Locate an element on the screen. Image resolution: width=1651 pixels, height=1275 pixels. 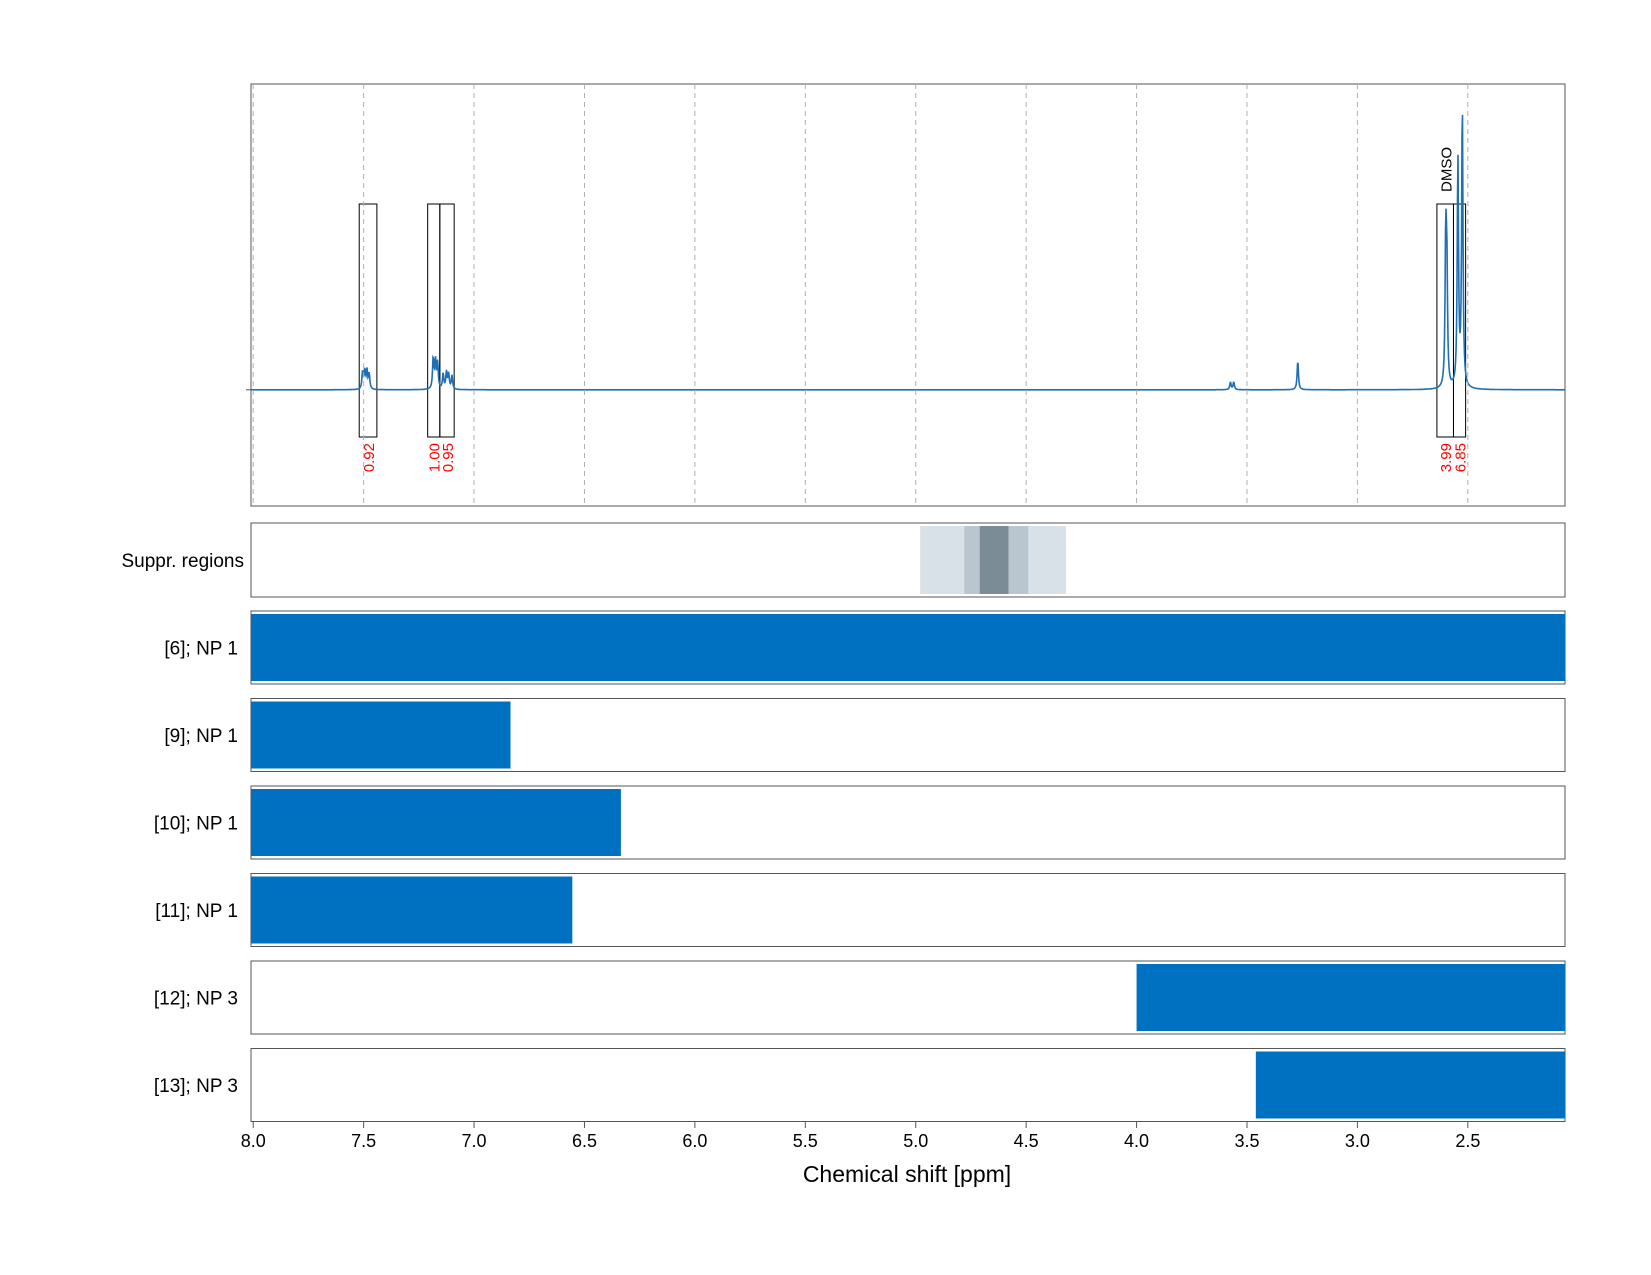
x-tick-label: 2.5 is located at coordinates (1467, 1141).